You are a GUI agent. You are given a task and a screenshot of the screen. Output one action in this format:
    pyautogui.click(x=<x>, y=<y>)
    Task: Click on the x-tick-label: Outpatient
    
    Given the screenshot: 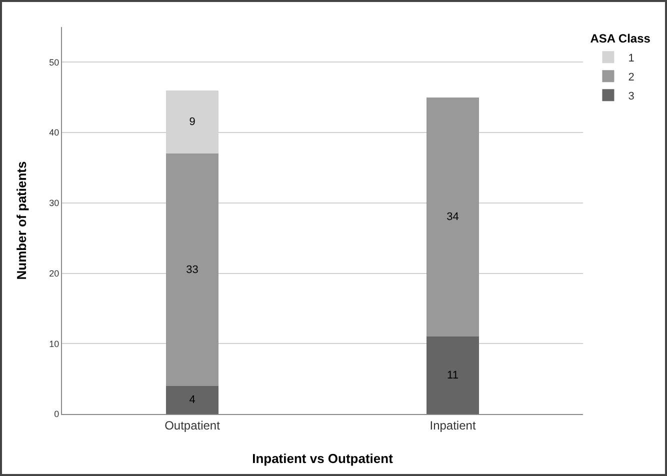 What is the action you would take?
    pyautogui.click(x=192, y=425)
    